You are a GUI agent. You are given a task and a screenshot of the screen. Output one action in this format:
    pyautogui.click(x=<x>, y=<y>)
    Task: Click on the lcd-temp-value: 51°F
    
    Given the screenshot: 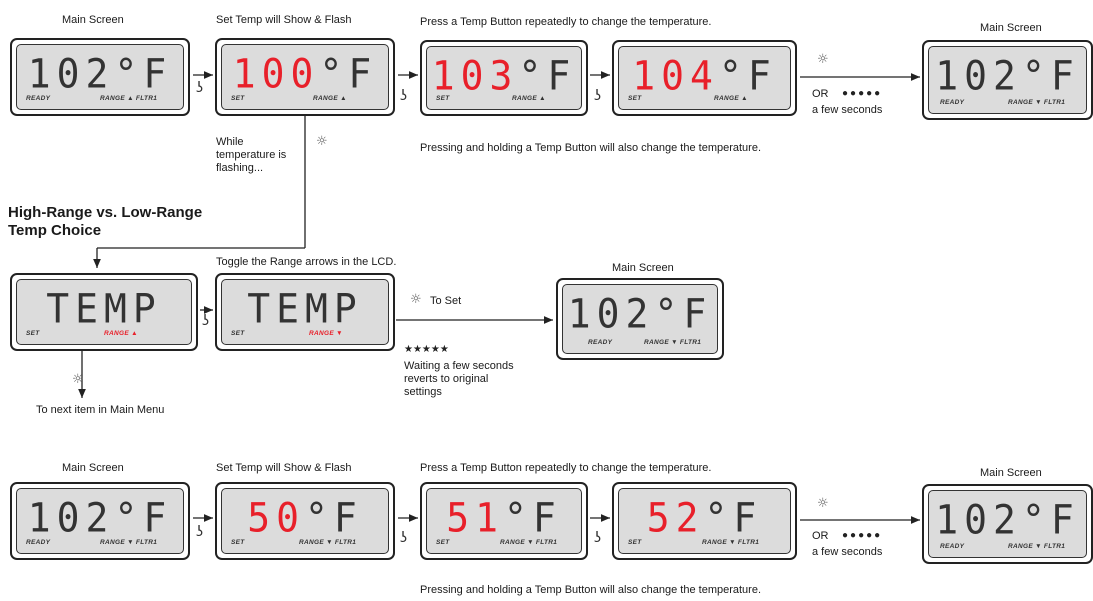 What is the action you would take?
    pyautogui.click(x=504, y=518)
    